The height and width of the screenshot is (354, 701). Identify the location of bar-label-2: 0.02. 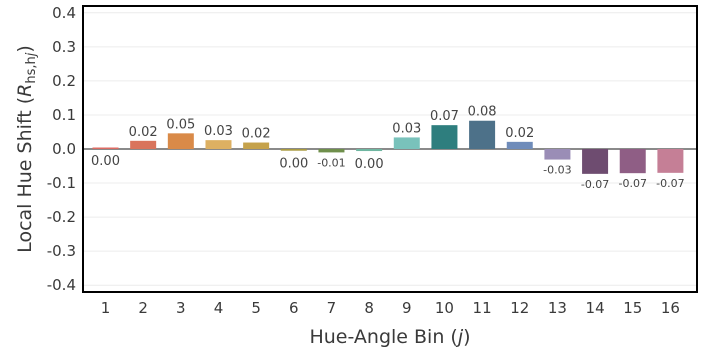
(143, 132).